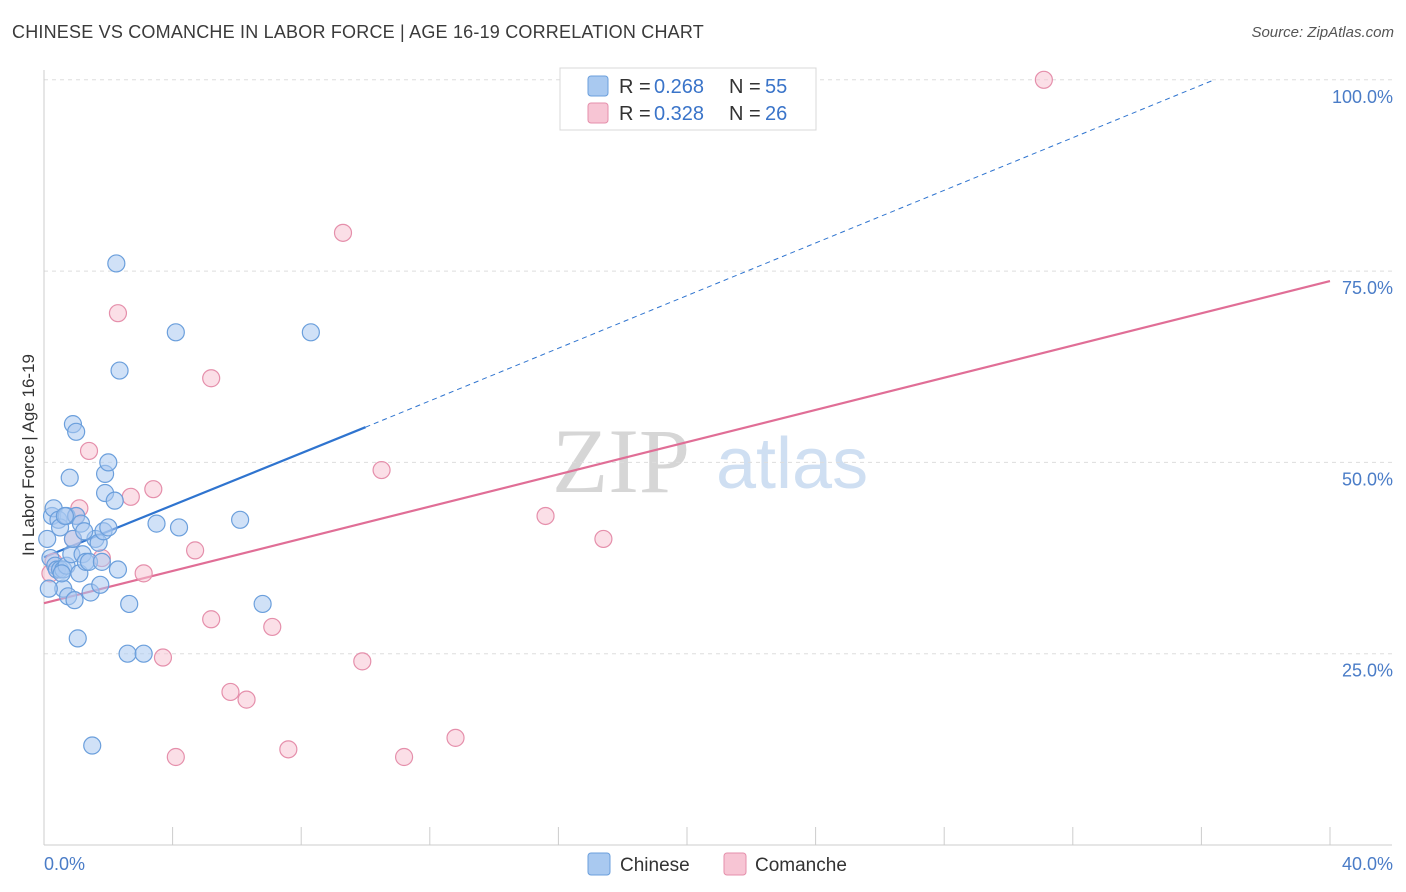  What do you see at coordinates (598, 86) in the screenshot?
I see `legend-swatch-chinese` at bounding box center [598, 86].